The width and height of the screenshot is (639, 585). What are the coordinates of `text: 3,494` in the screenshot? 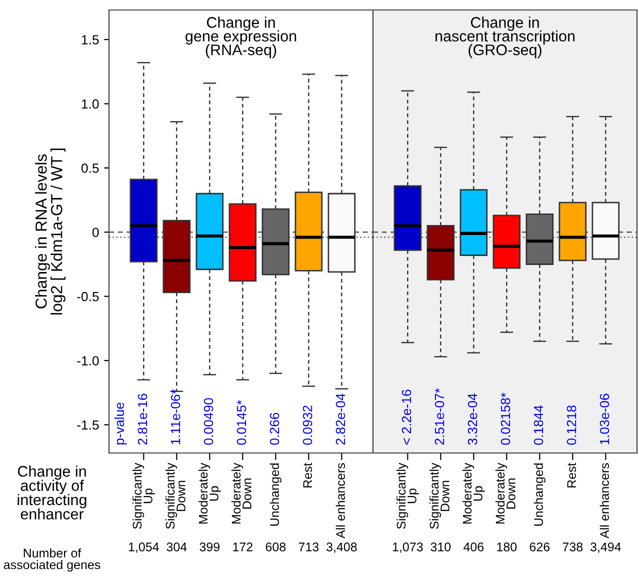 It's located at (605, 547).